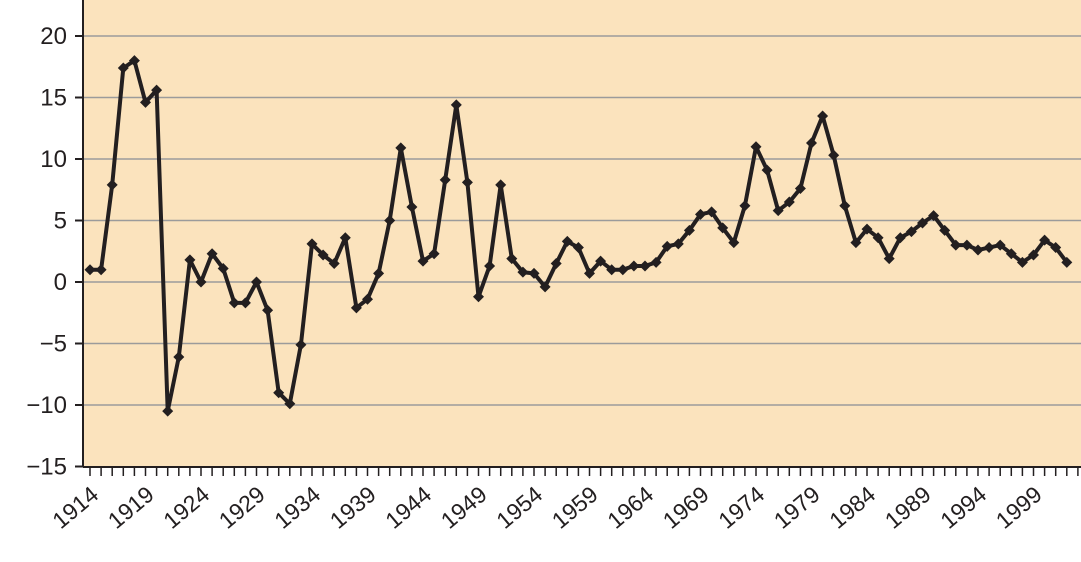 This screenshot has width=1081, height=562. Describe the element at coordinates (54, 252) in the screenshot. I see `y-tick-labels: −15 −10 −5 0 5 10 15 20` at that location.